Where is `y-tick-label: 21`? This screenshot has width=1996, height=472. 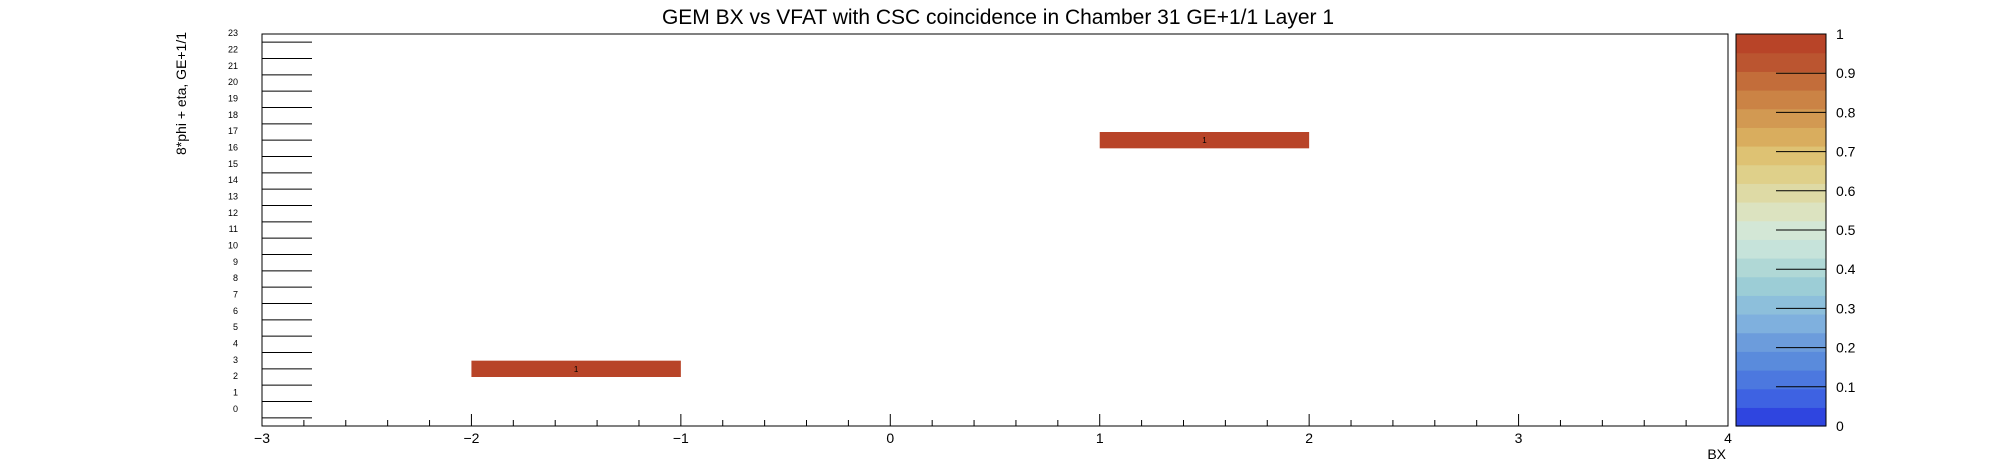
y-tick-label: 21 is located at coordinates (233, 66).